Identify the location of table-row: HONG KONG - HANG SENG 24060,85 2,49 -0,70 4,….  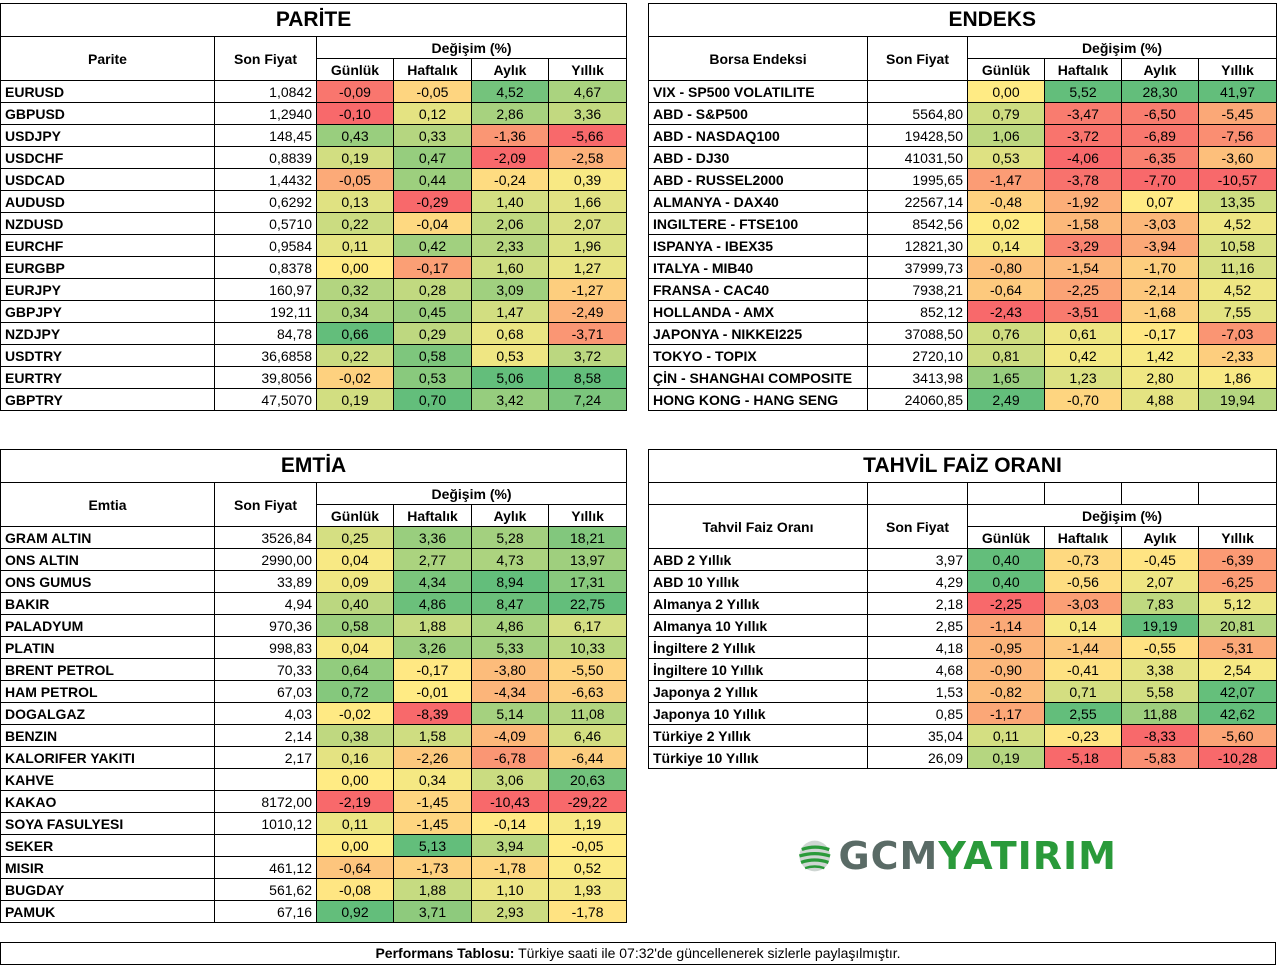
(962, 399).